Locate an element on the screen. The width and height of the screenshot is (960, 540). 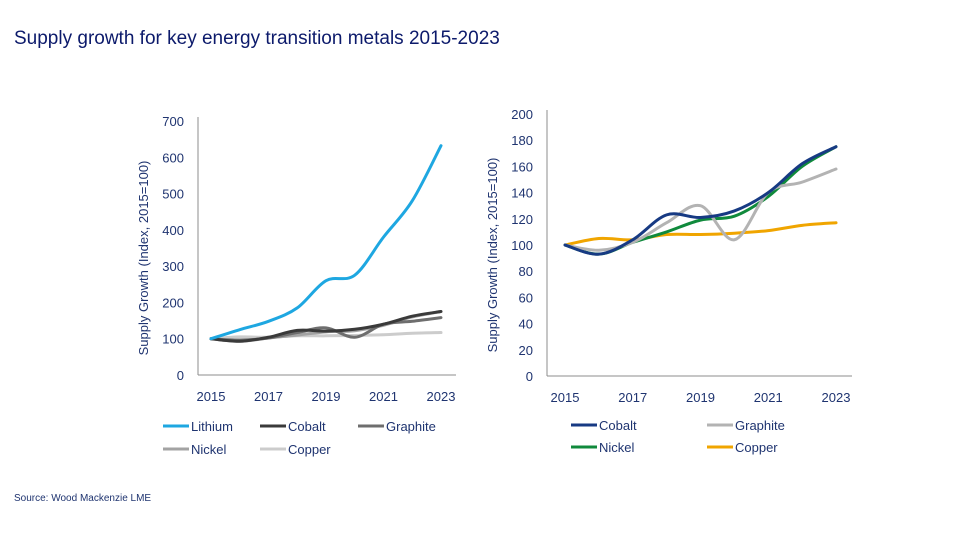
legend-item-lithium: Lithium is located at coordinates (198, 426).